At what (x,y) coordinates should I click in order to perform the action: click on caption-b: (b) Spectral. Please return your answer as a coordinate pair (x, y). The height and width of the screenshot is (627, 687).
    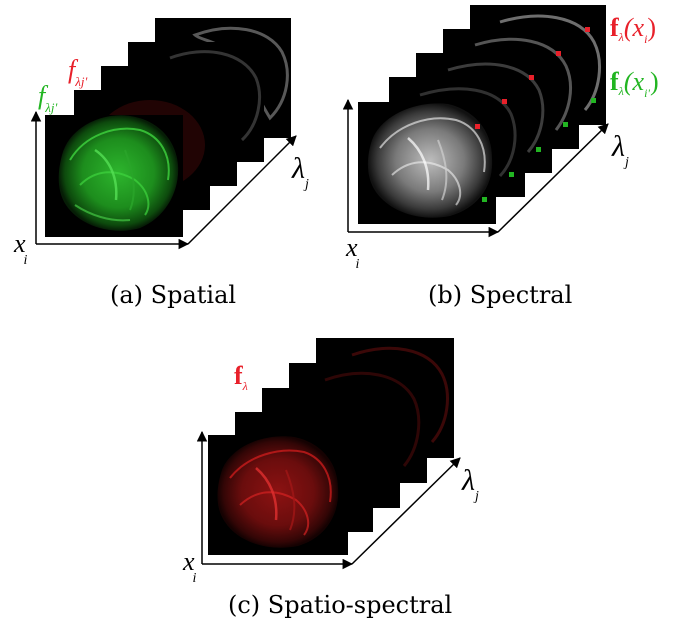
    Looking at the image, I should click on (500, 295).